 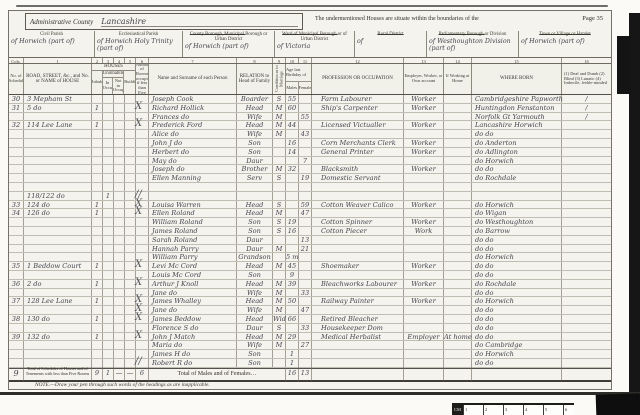 I want to click on cell-where-born: do Rochdale, so click(x=517, y=178).